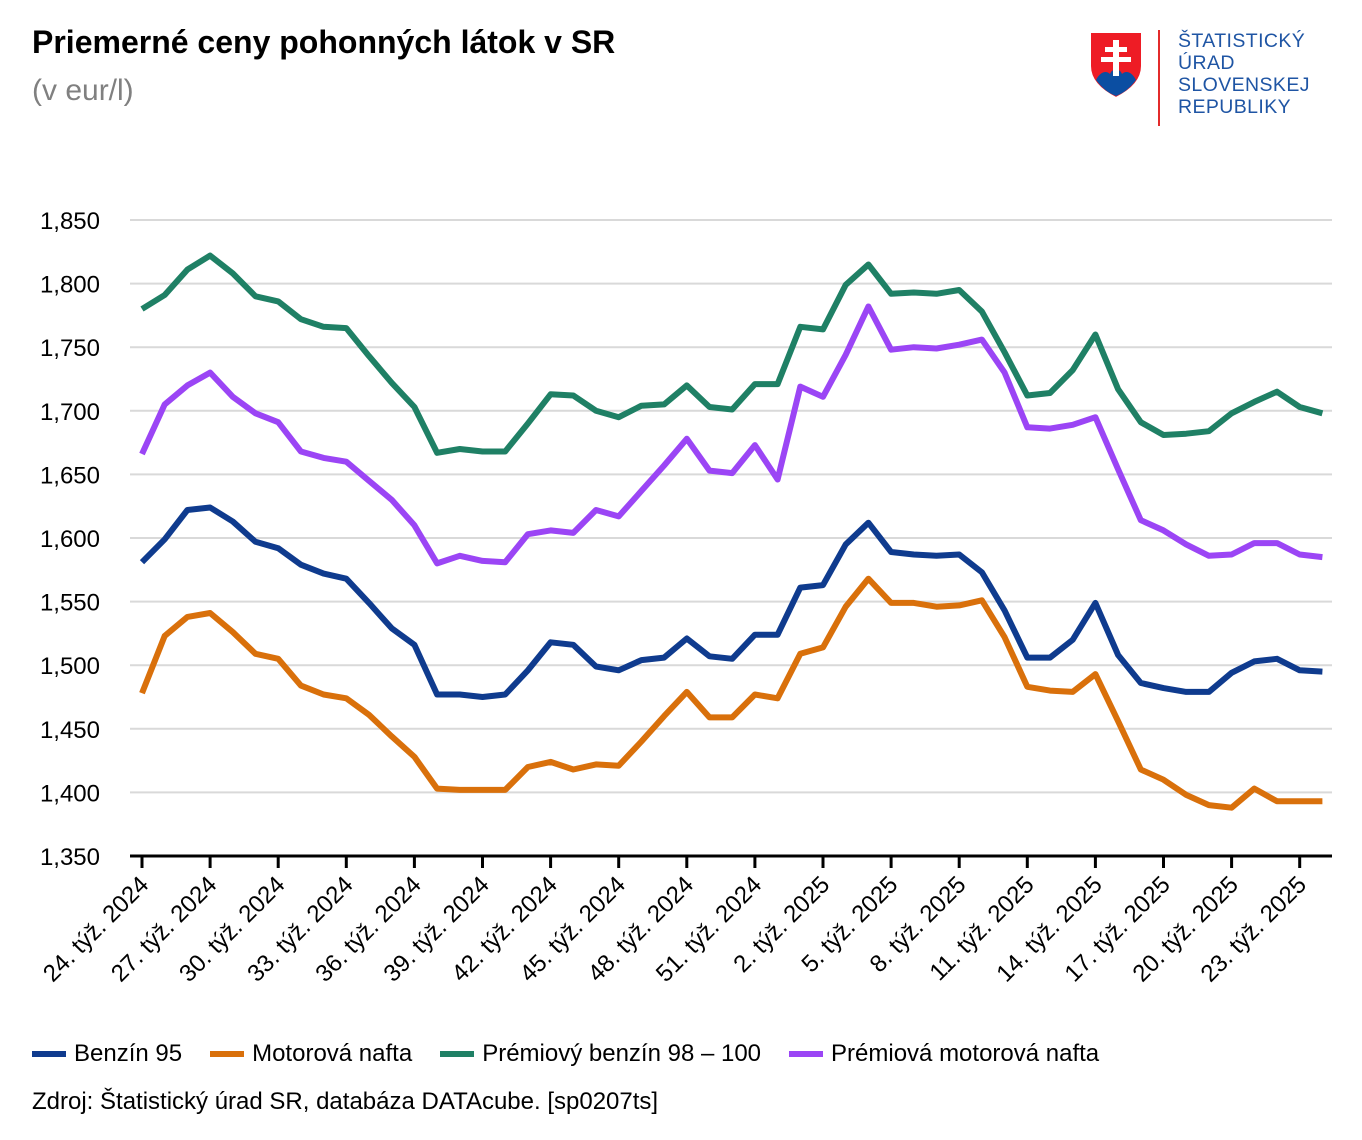  What do you see at coordinates (1206, 63) in the screenshot?
I see `logo-line-2: ÚRAD` at bounding box center [1206, 63].